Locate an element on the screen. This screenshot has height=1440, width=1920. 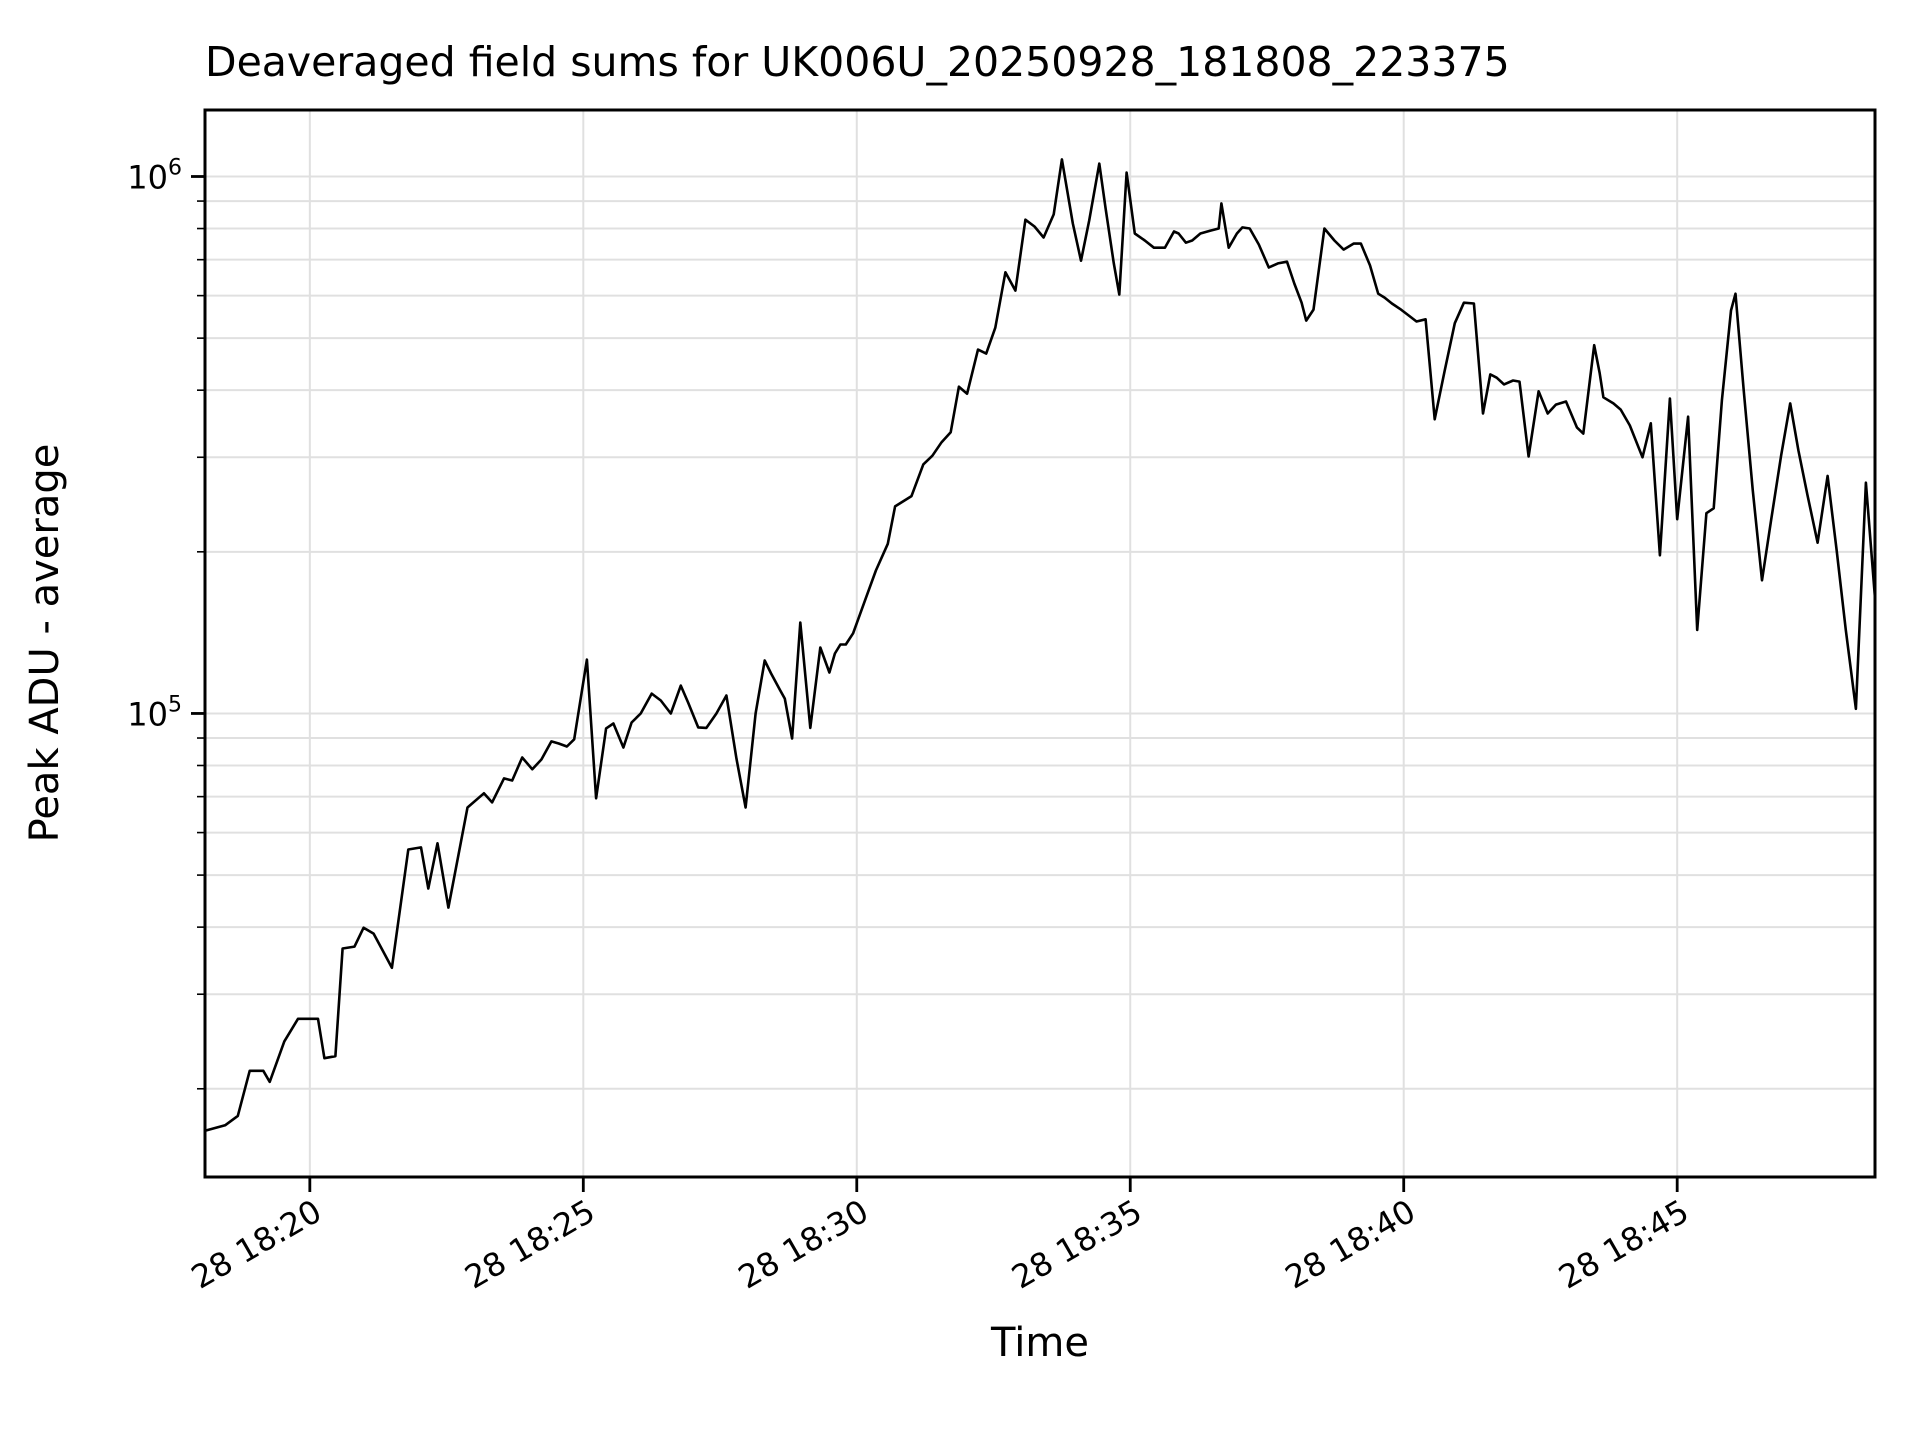
x-tick-label: 28 18:30 is located at coordinates (803, 1244).